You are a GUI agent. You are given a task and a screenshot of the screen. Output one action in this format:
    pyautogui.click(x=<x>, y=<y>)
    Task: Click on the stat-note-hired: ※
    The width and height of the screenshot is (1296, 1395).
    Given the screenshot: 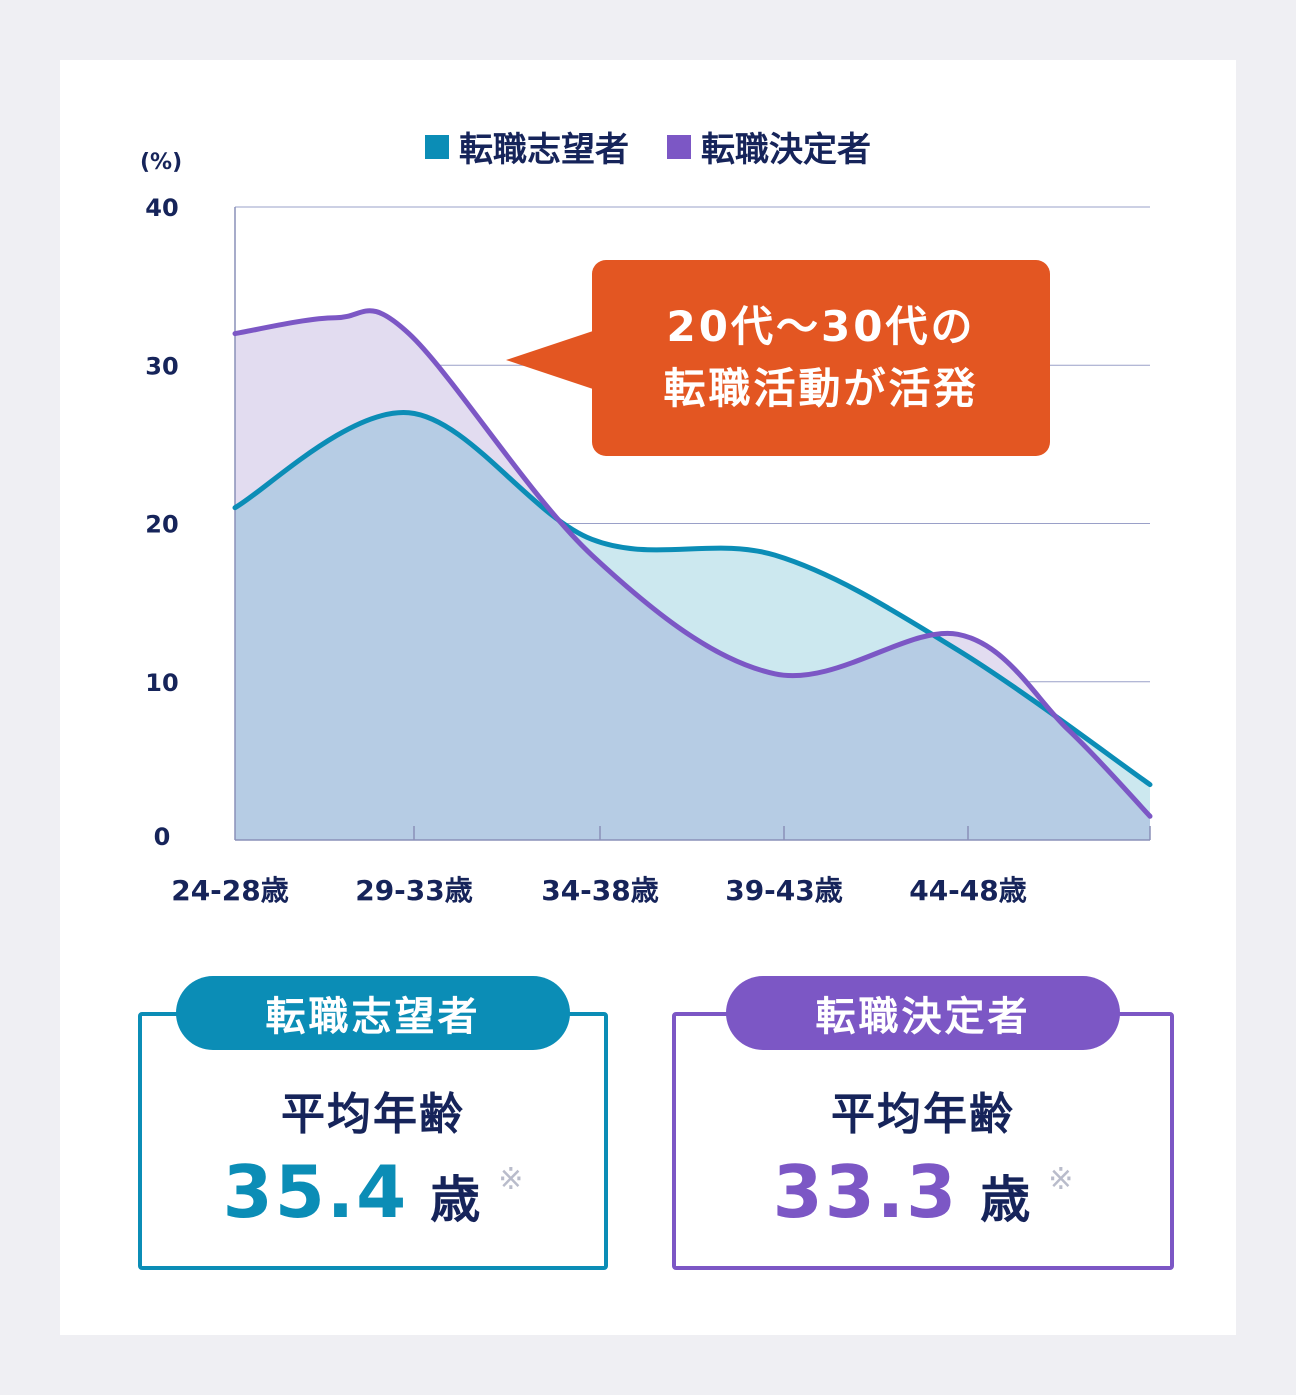 What is the action you would take?
    pyautogui.click(x=1061, y=1179)
    